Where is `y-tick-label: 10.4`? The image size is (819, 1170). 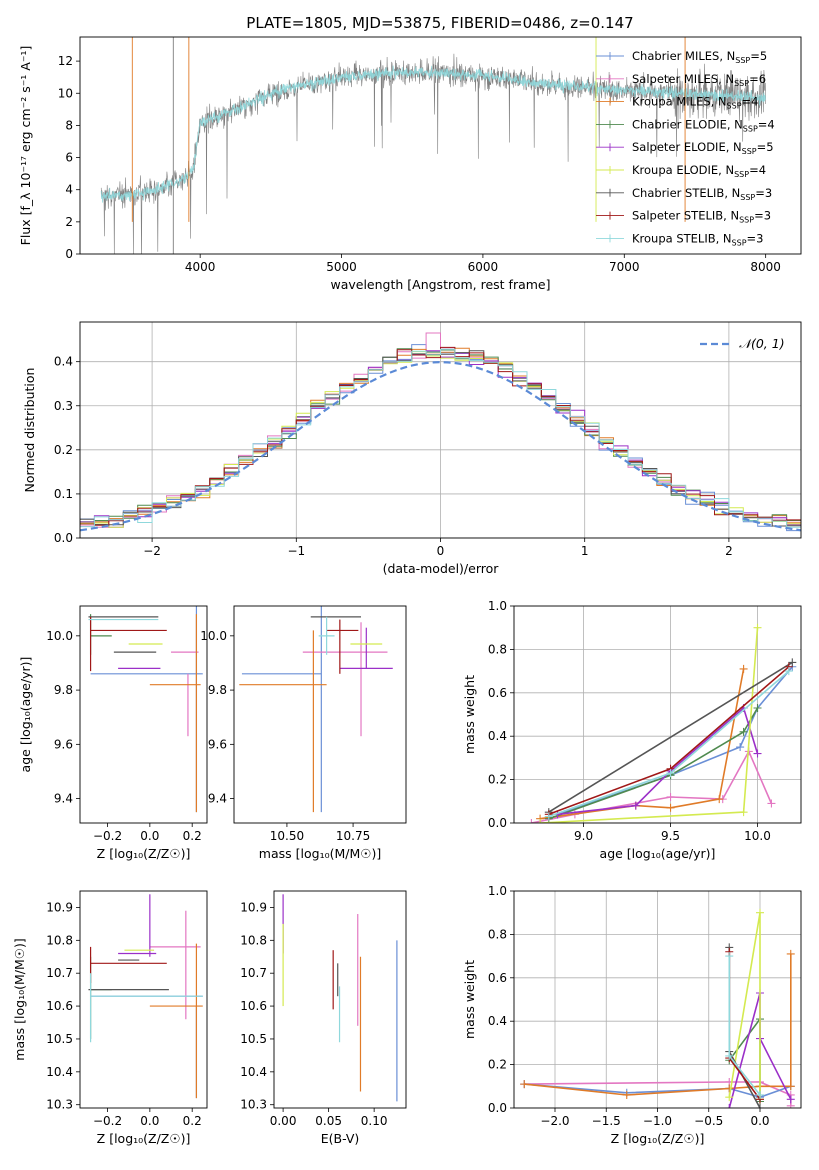 y-tick-label: 10.4 is located at coordinates (59, 1072).